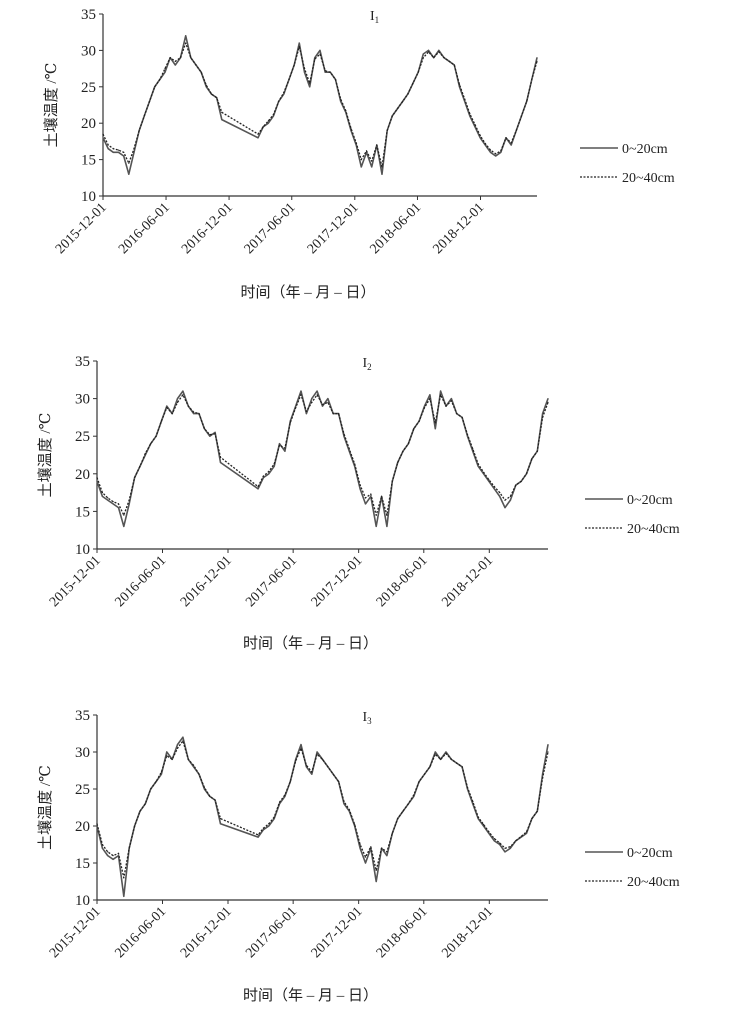  Describe the element at coordinates (322, 459) in the screenshot. I see `series-line-0-20cm` at that location.